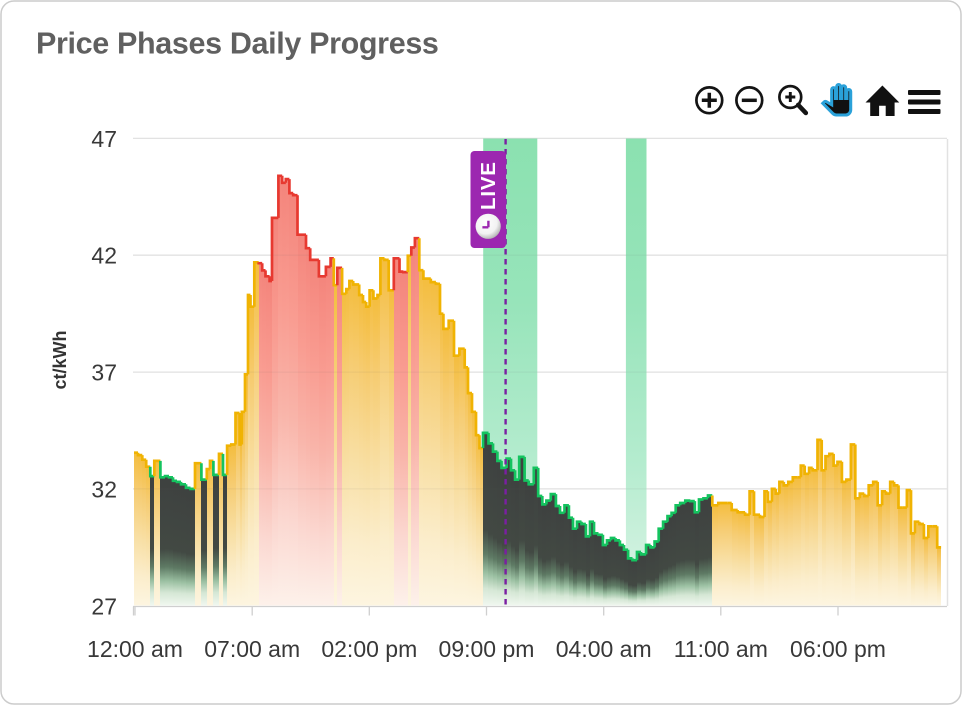 Image resolution: width=962 pixels, height=710 pixels. Describe the element at coordinates (487, 649) in the screenshot. I see `svg-text: 09:00 pm` at that location.